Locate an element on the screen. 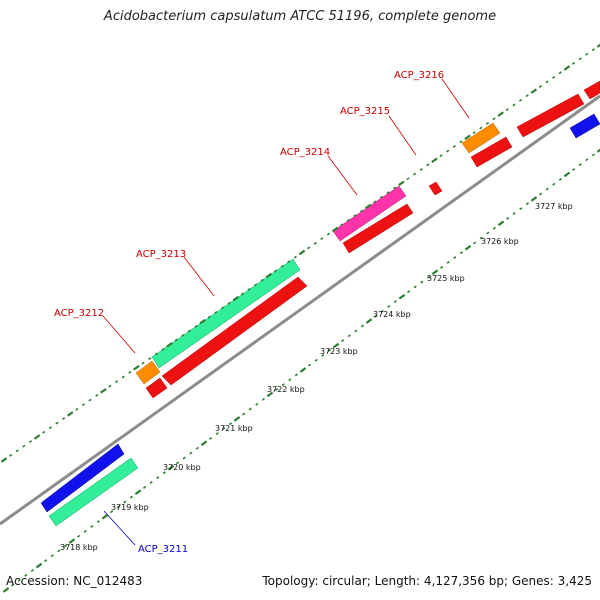 The width and height of the screenshot is (600, 600). tick-label: 3724 kbp is located at coordinates (392, 314).